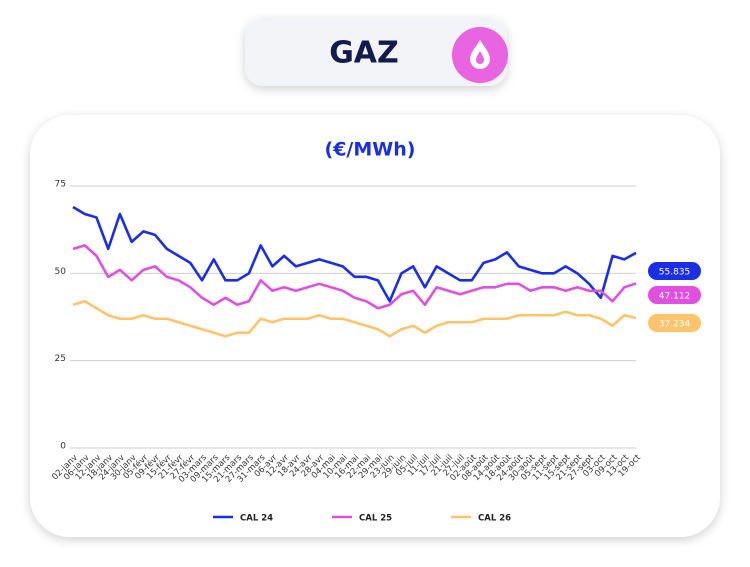  Describe the element at coordinates (370, 150) in the screenshot. I see `chart-title: (€/MWh)` at that location.